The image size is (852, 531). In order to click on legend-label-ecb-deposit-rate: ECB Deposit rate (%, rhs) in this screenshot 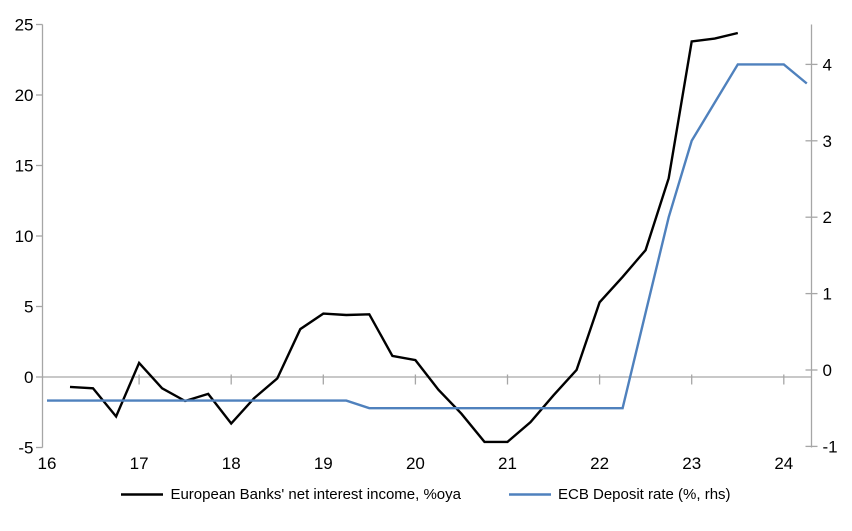, I will do `click(644, 494)`.